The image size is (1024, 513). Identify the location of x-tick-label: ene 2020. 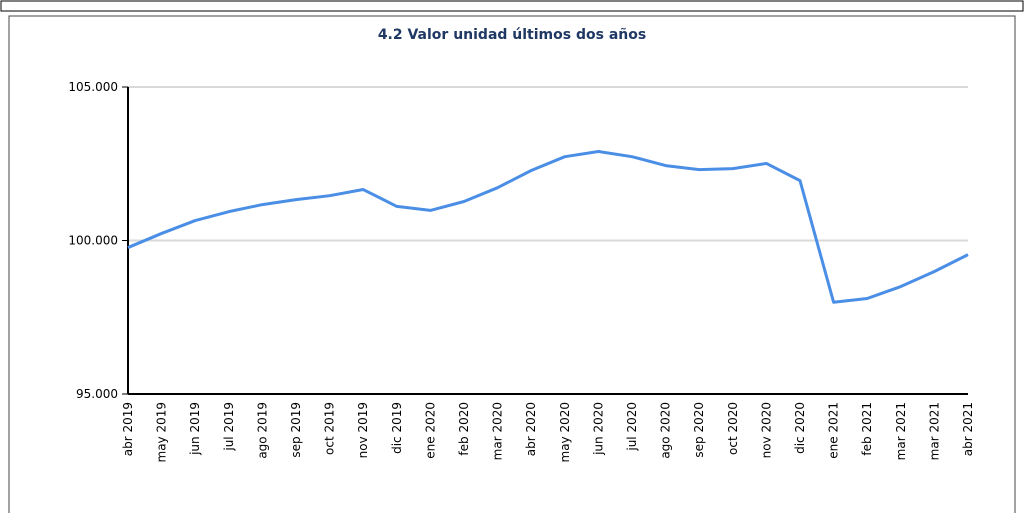
(430, 430).